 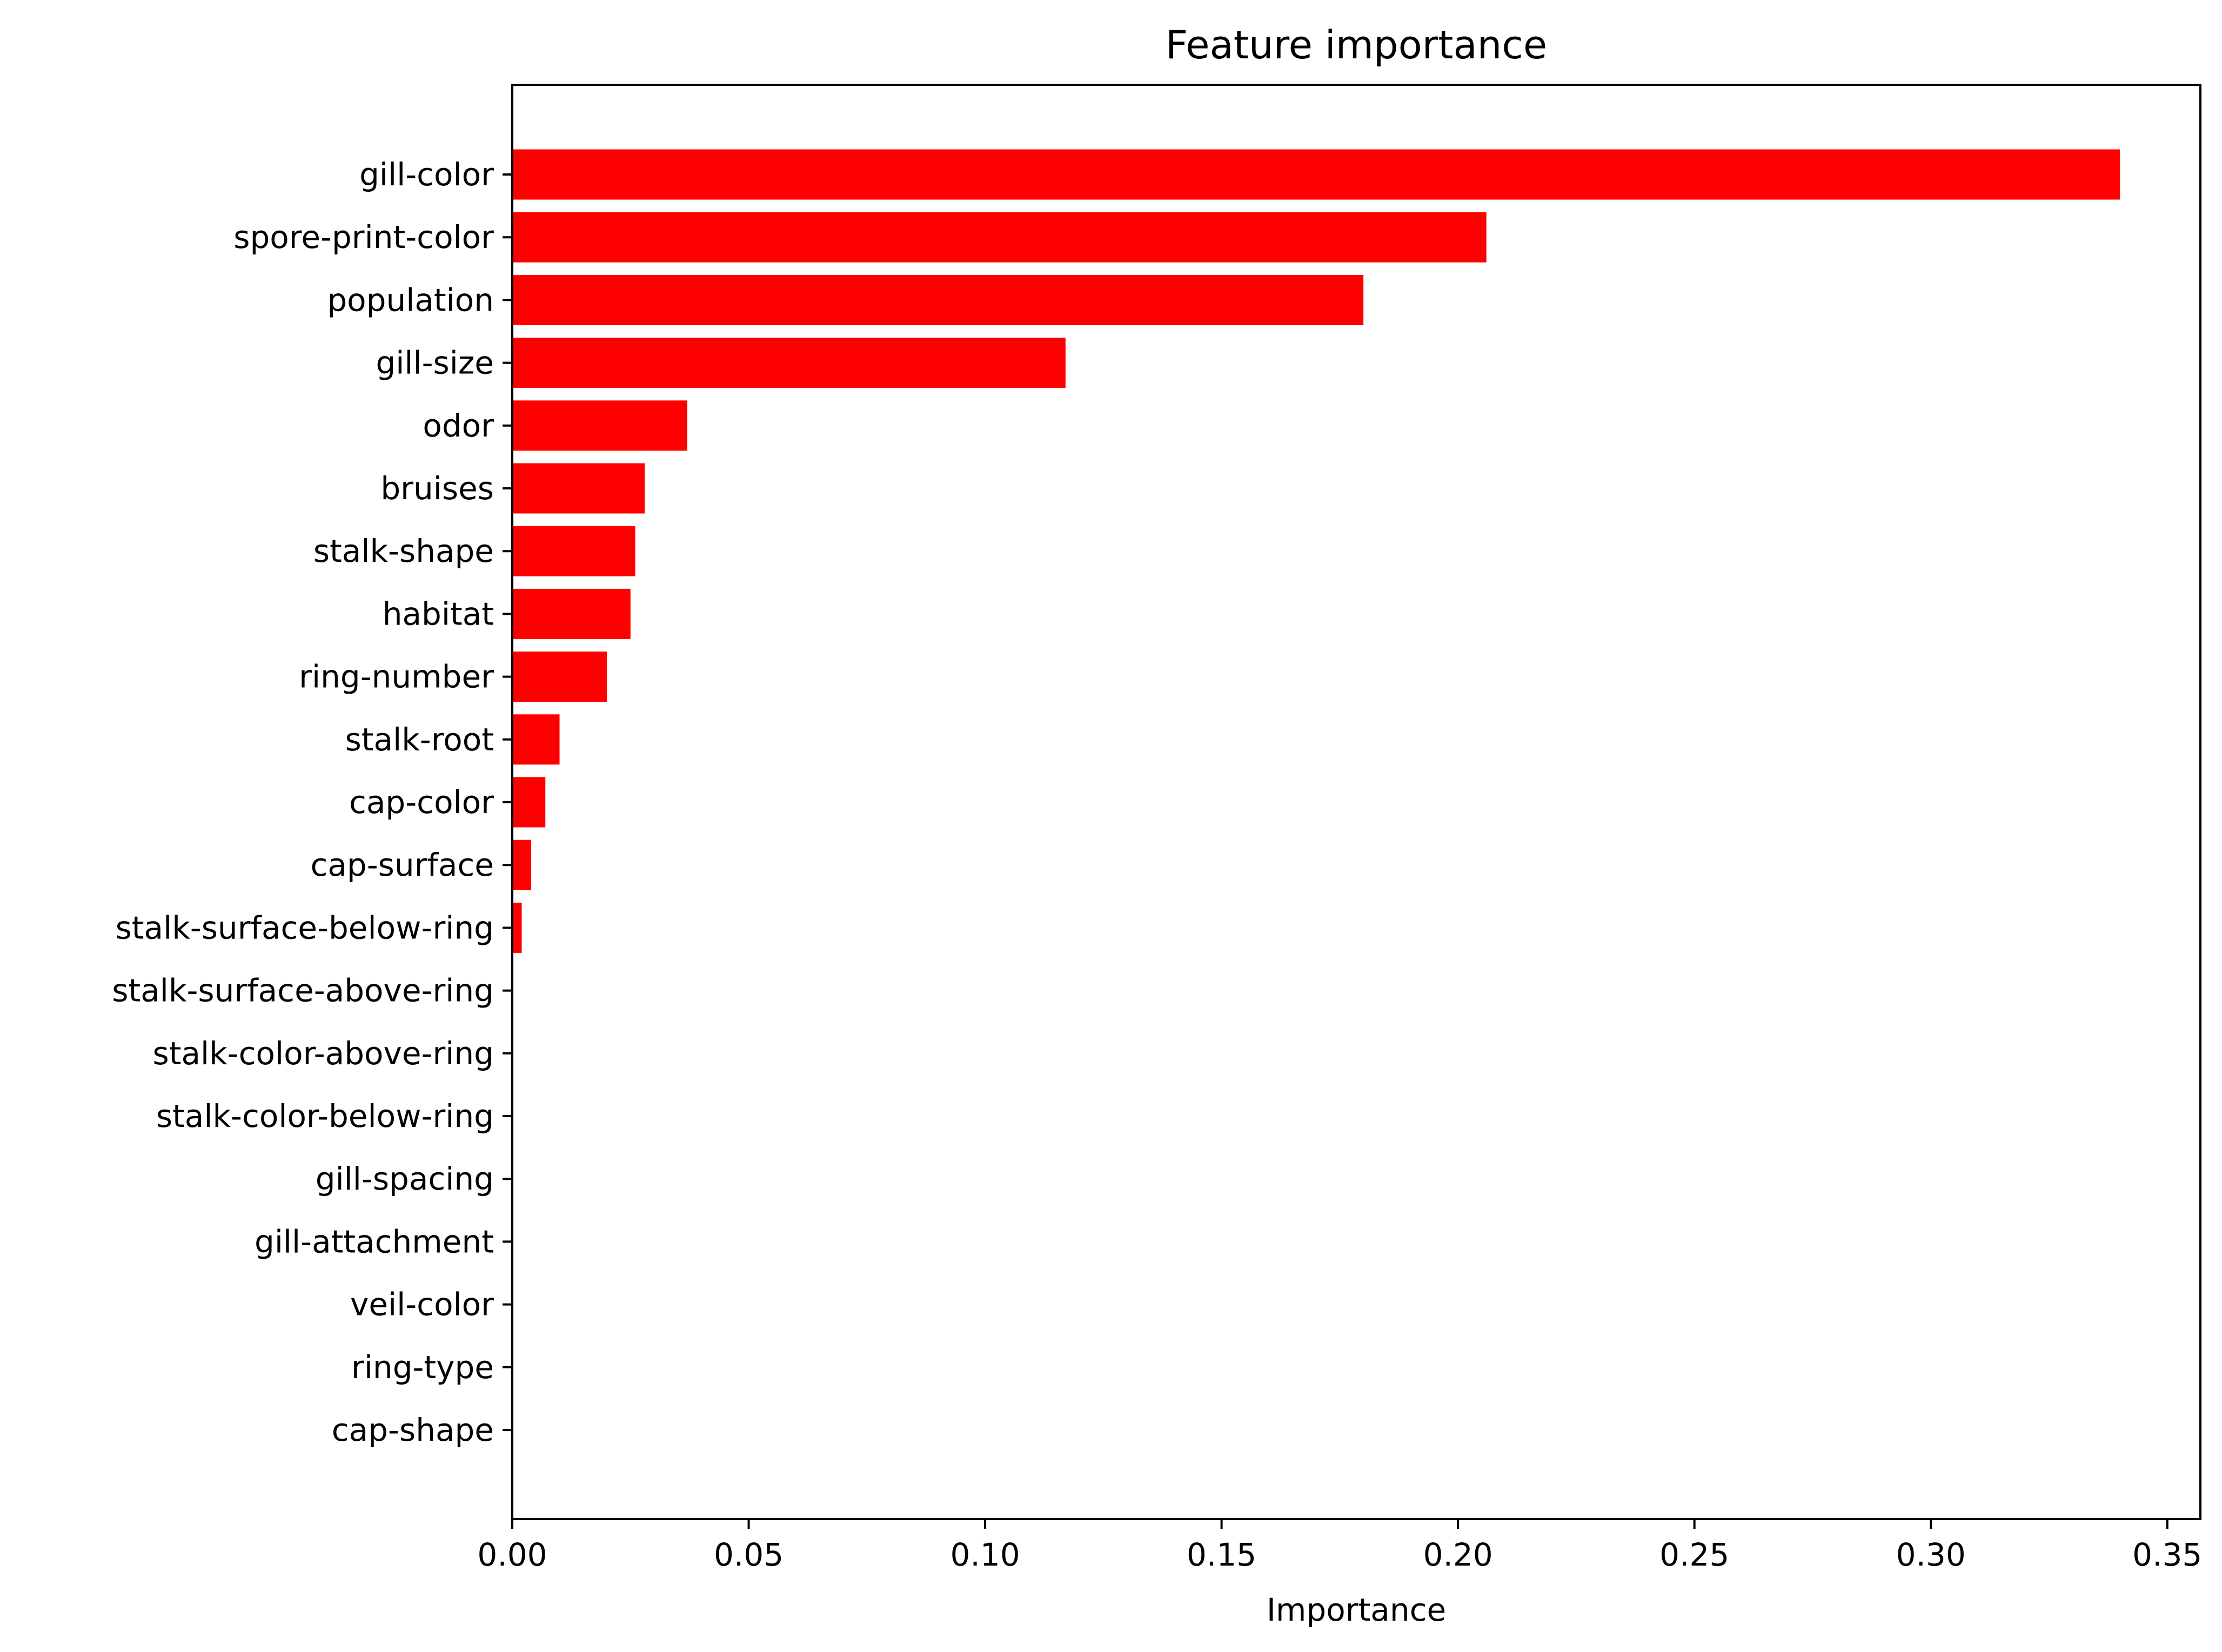 What do you see at coordinates (1694, 1554) in the screenshot?
I see `x-tick-label: 0.25` at bounding box center [1694, 1554].